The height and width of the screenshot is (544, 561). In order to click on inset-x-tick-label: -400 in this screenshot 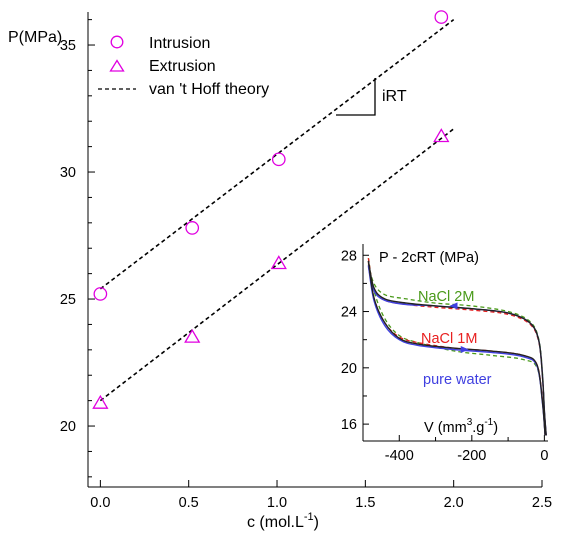, I will do `click(399, 456)`.